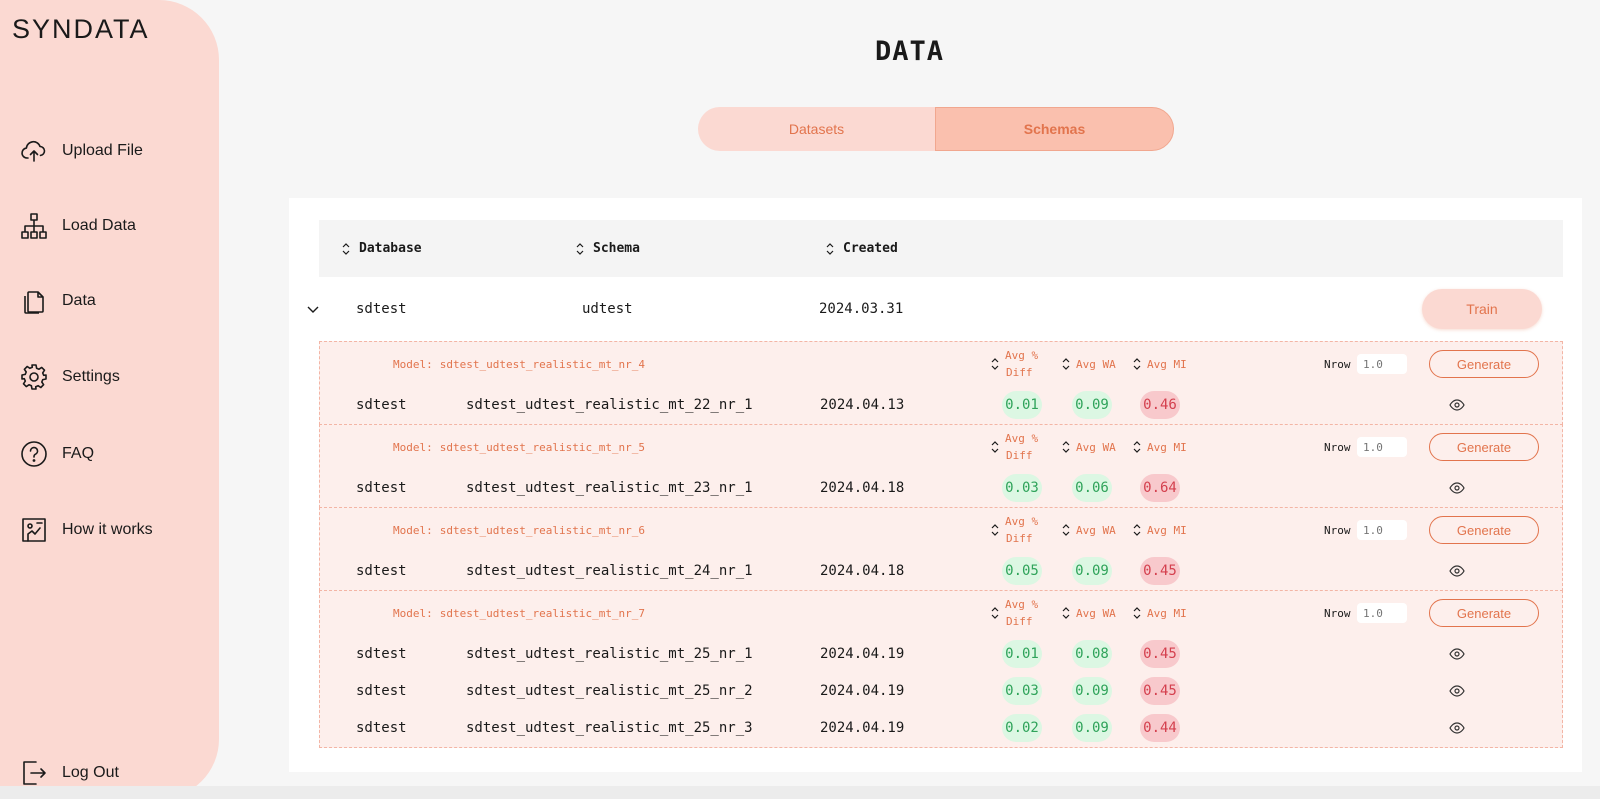 This screenshot has width=1600, height=799. I want to click on tab-schemas: Schemas, so click(1054, 129).